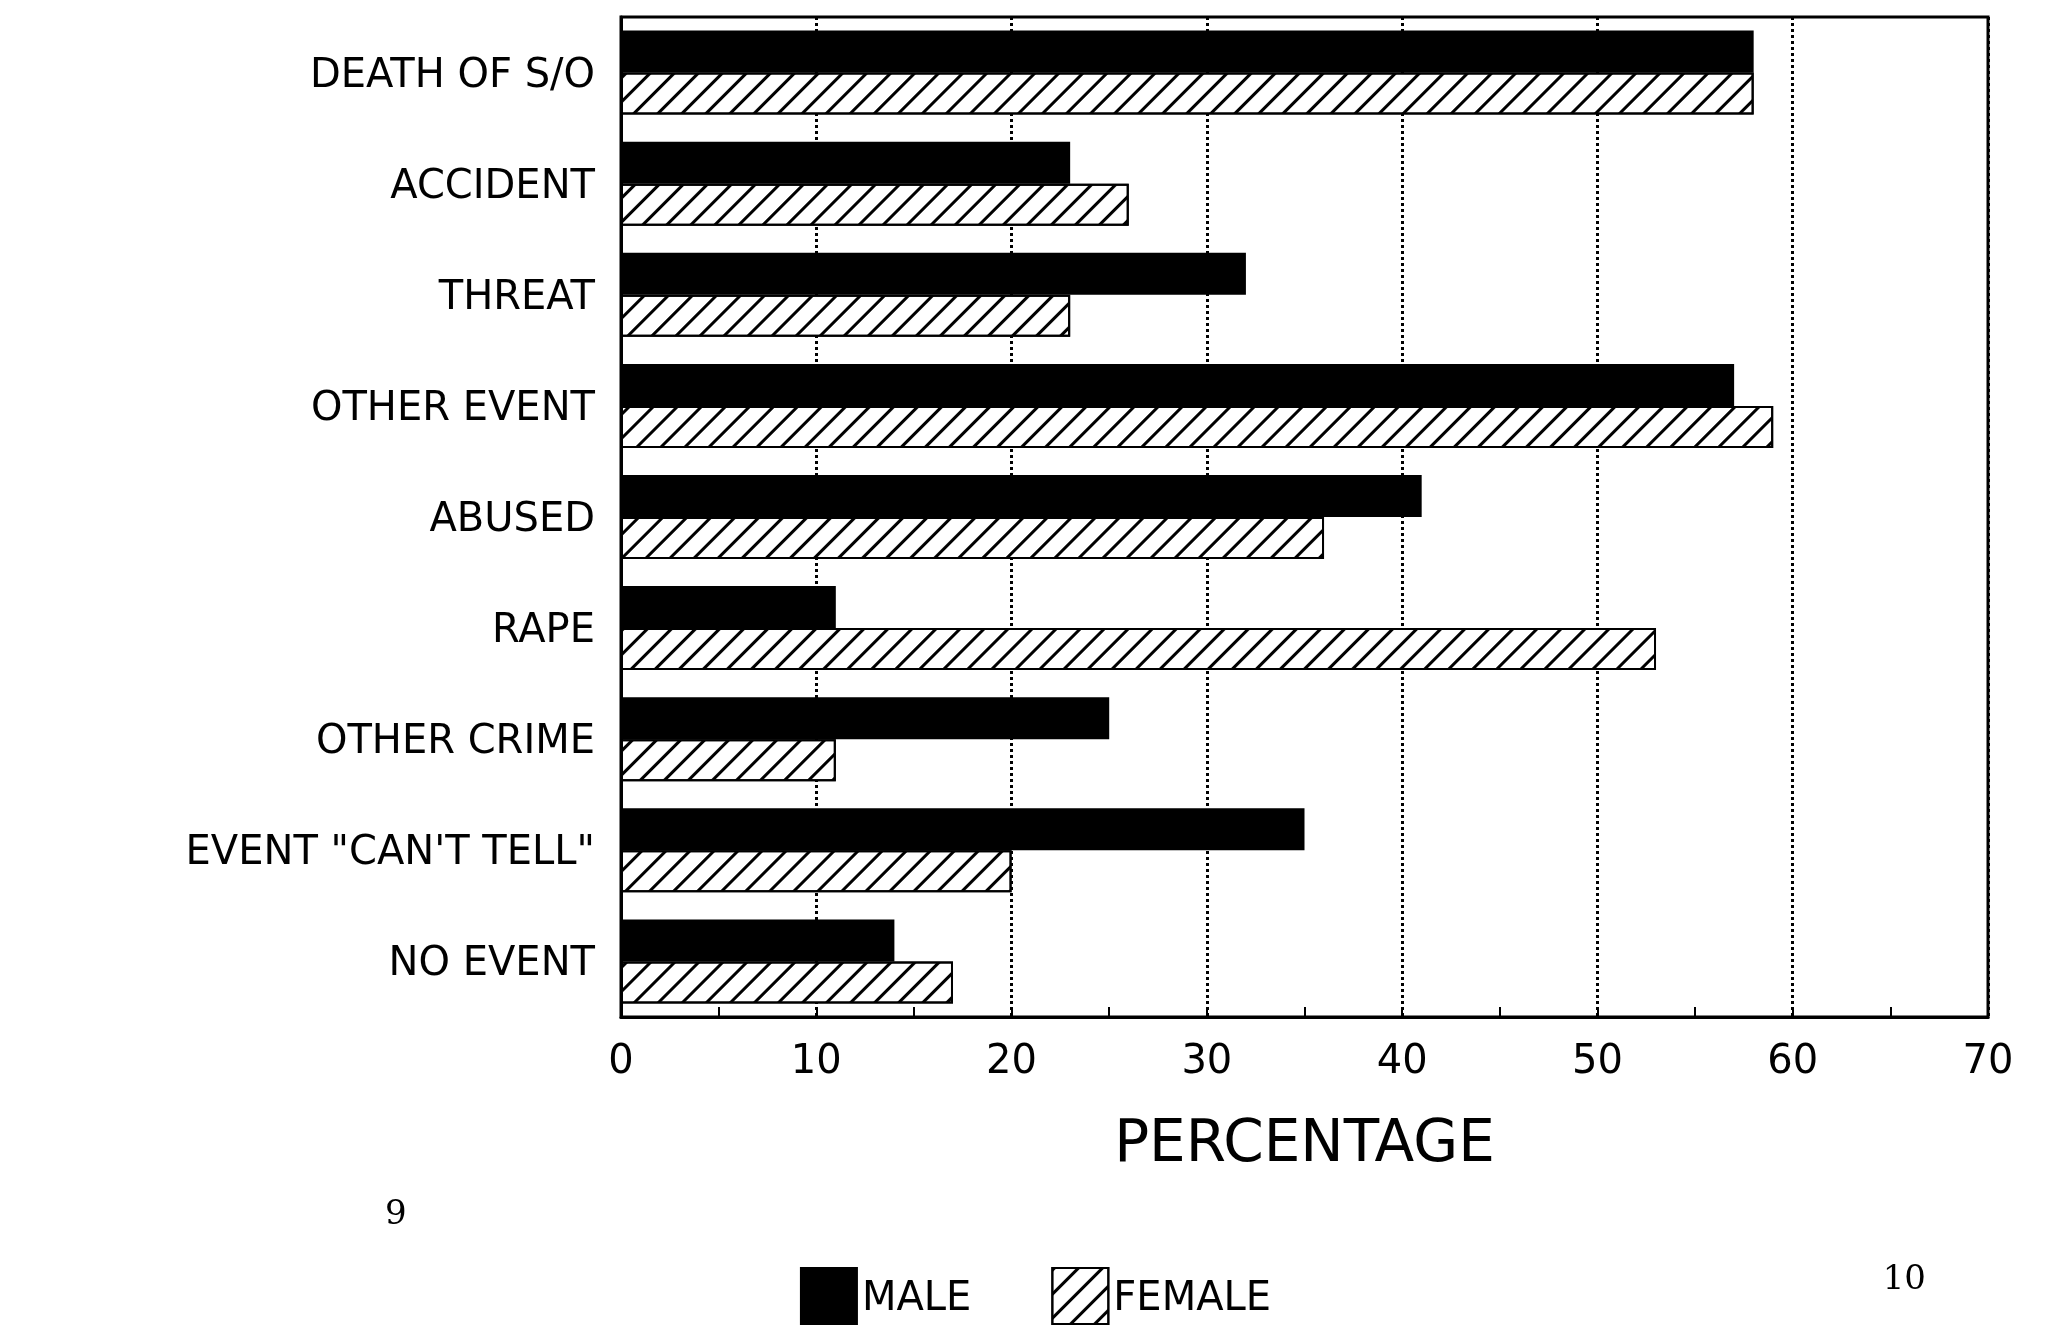 Image resolution: width=2071 pixels, height=1340 pixels. I want to click on x-axis-title: PERCENTAGE, so click(1304, 1141).